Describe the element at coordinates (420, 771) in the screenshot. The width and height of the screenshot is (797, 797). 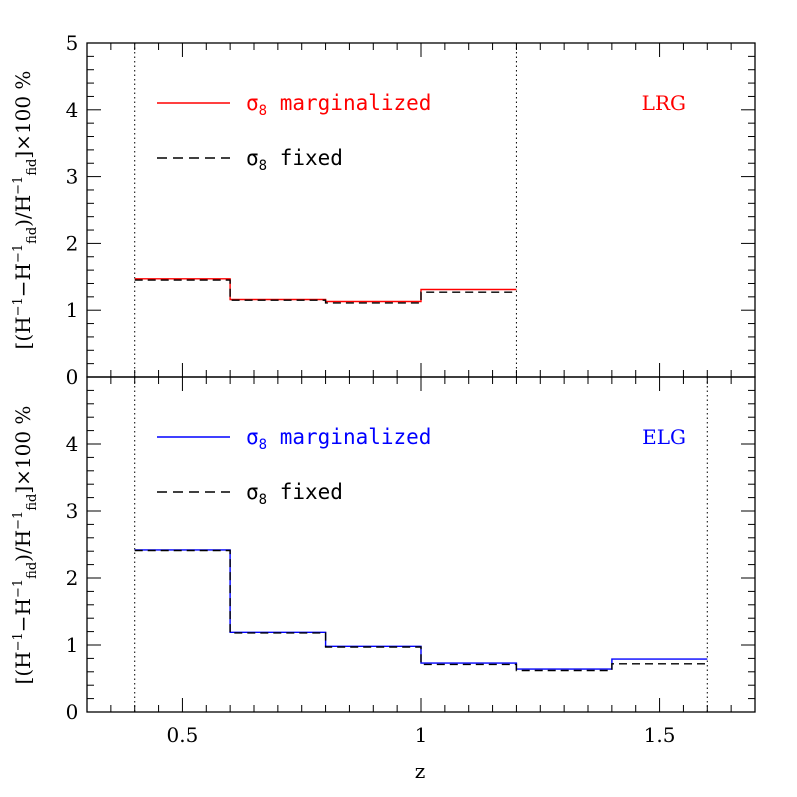
I see `x-axis-title: z` at that location.